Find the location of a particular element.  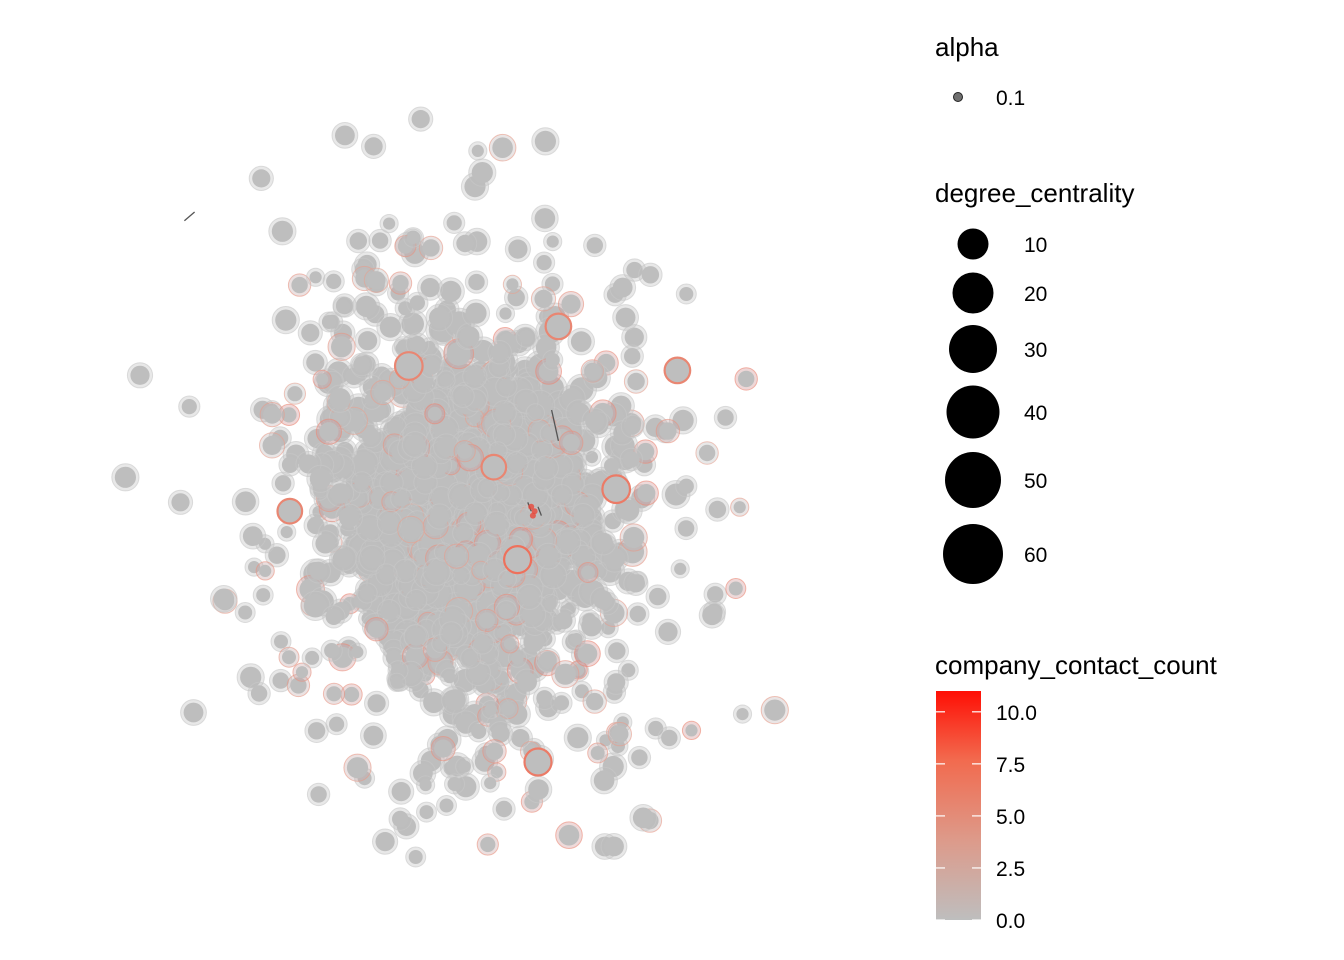

size-legend-title: degree_centrality is located at coordinates (1034, 193).